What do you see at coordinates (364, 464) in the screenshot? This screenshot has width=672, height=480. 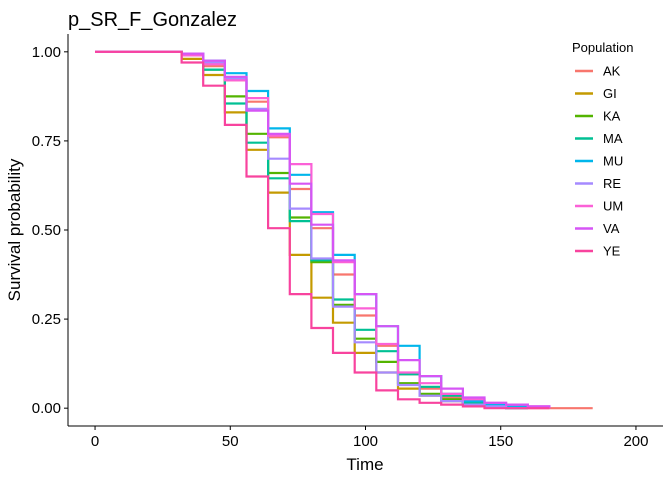 I see `x-axis-title: Time` at bounding box center [364, 464].